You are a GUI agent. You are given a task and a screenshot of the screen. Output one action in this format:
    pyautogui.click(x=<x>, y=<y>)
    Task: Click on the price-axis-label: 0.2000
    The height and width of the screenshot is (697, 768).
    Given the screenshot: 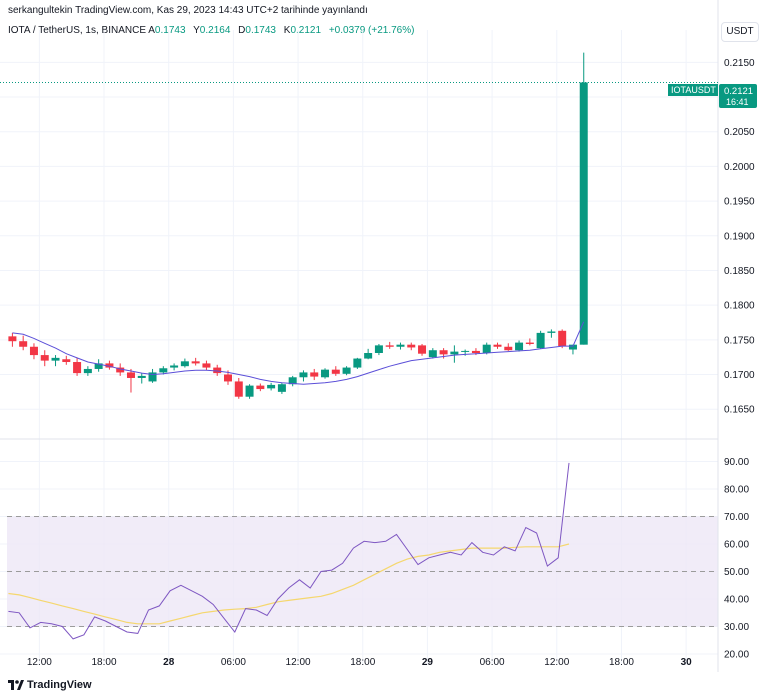 What is the action you would take?
    pyautogui.click(x=739, y=167)
    